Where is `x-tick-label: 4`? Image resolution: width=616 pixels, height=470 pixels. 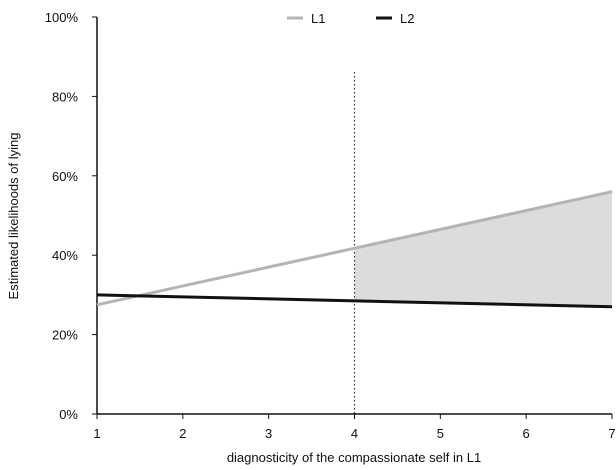 x-tick-label: 4 is located at coordinates (354, 433).